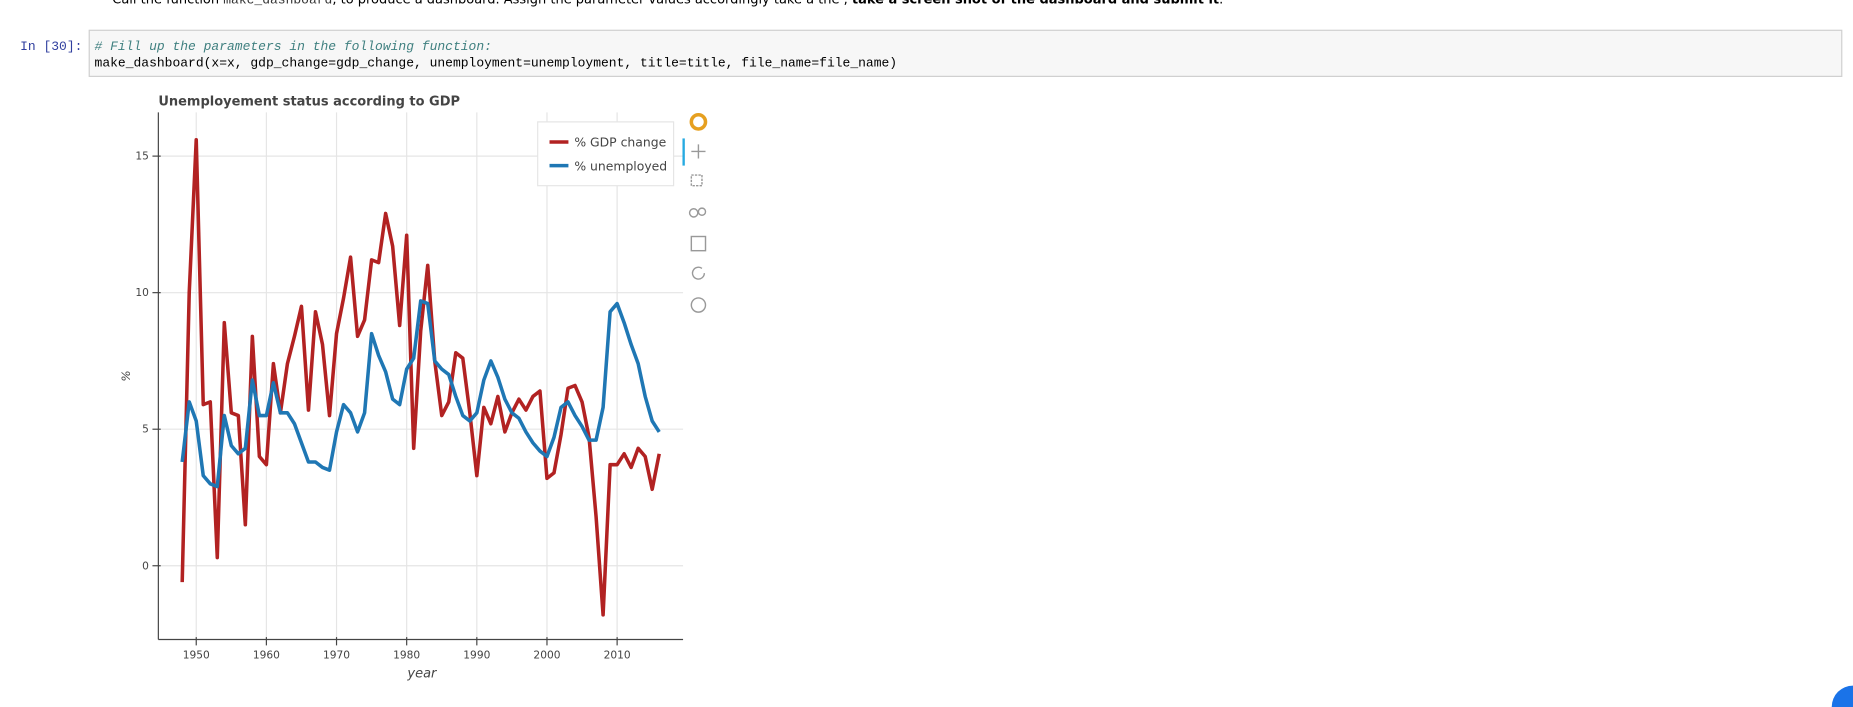 The height and width of the screenshot is (707, 1853). What do you see at coordinates (420, 394) in the screenshot?
I see `series-line` at bounding box center [420, 394].